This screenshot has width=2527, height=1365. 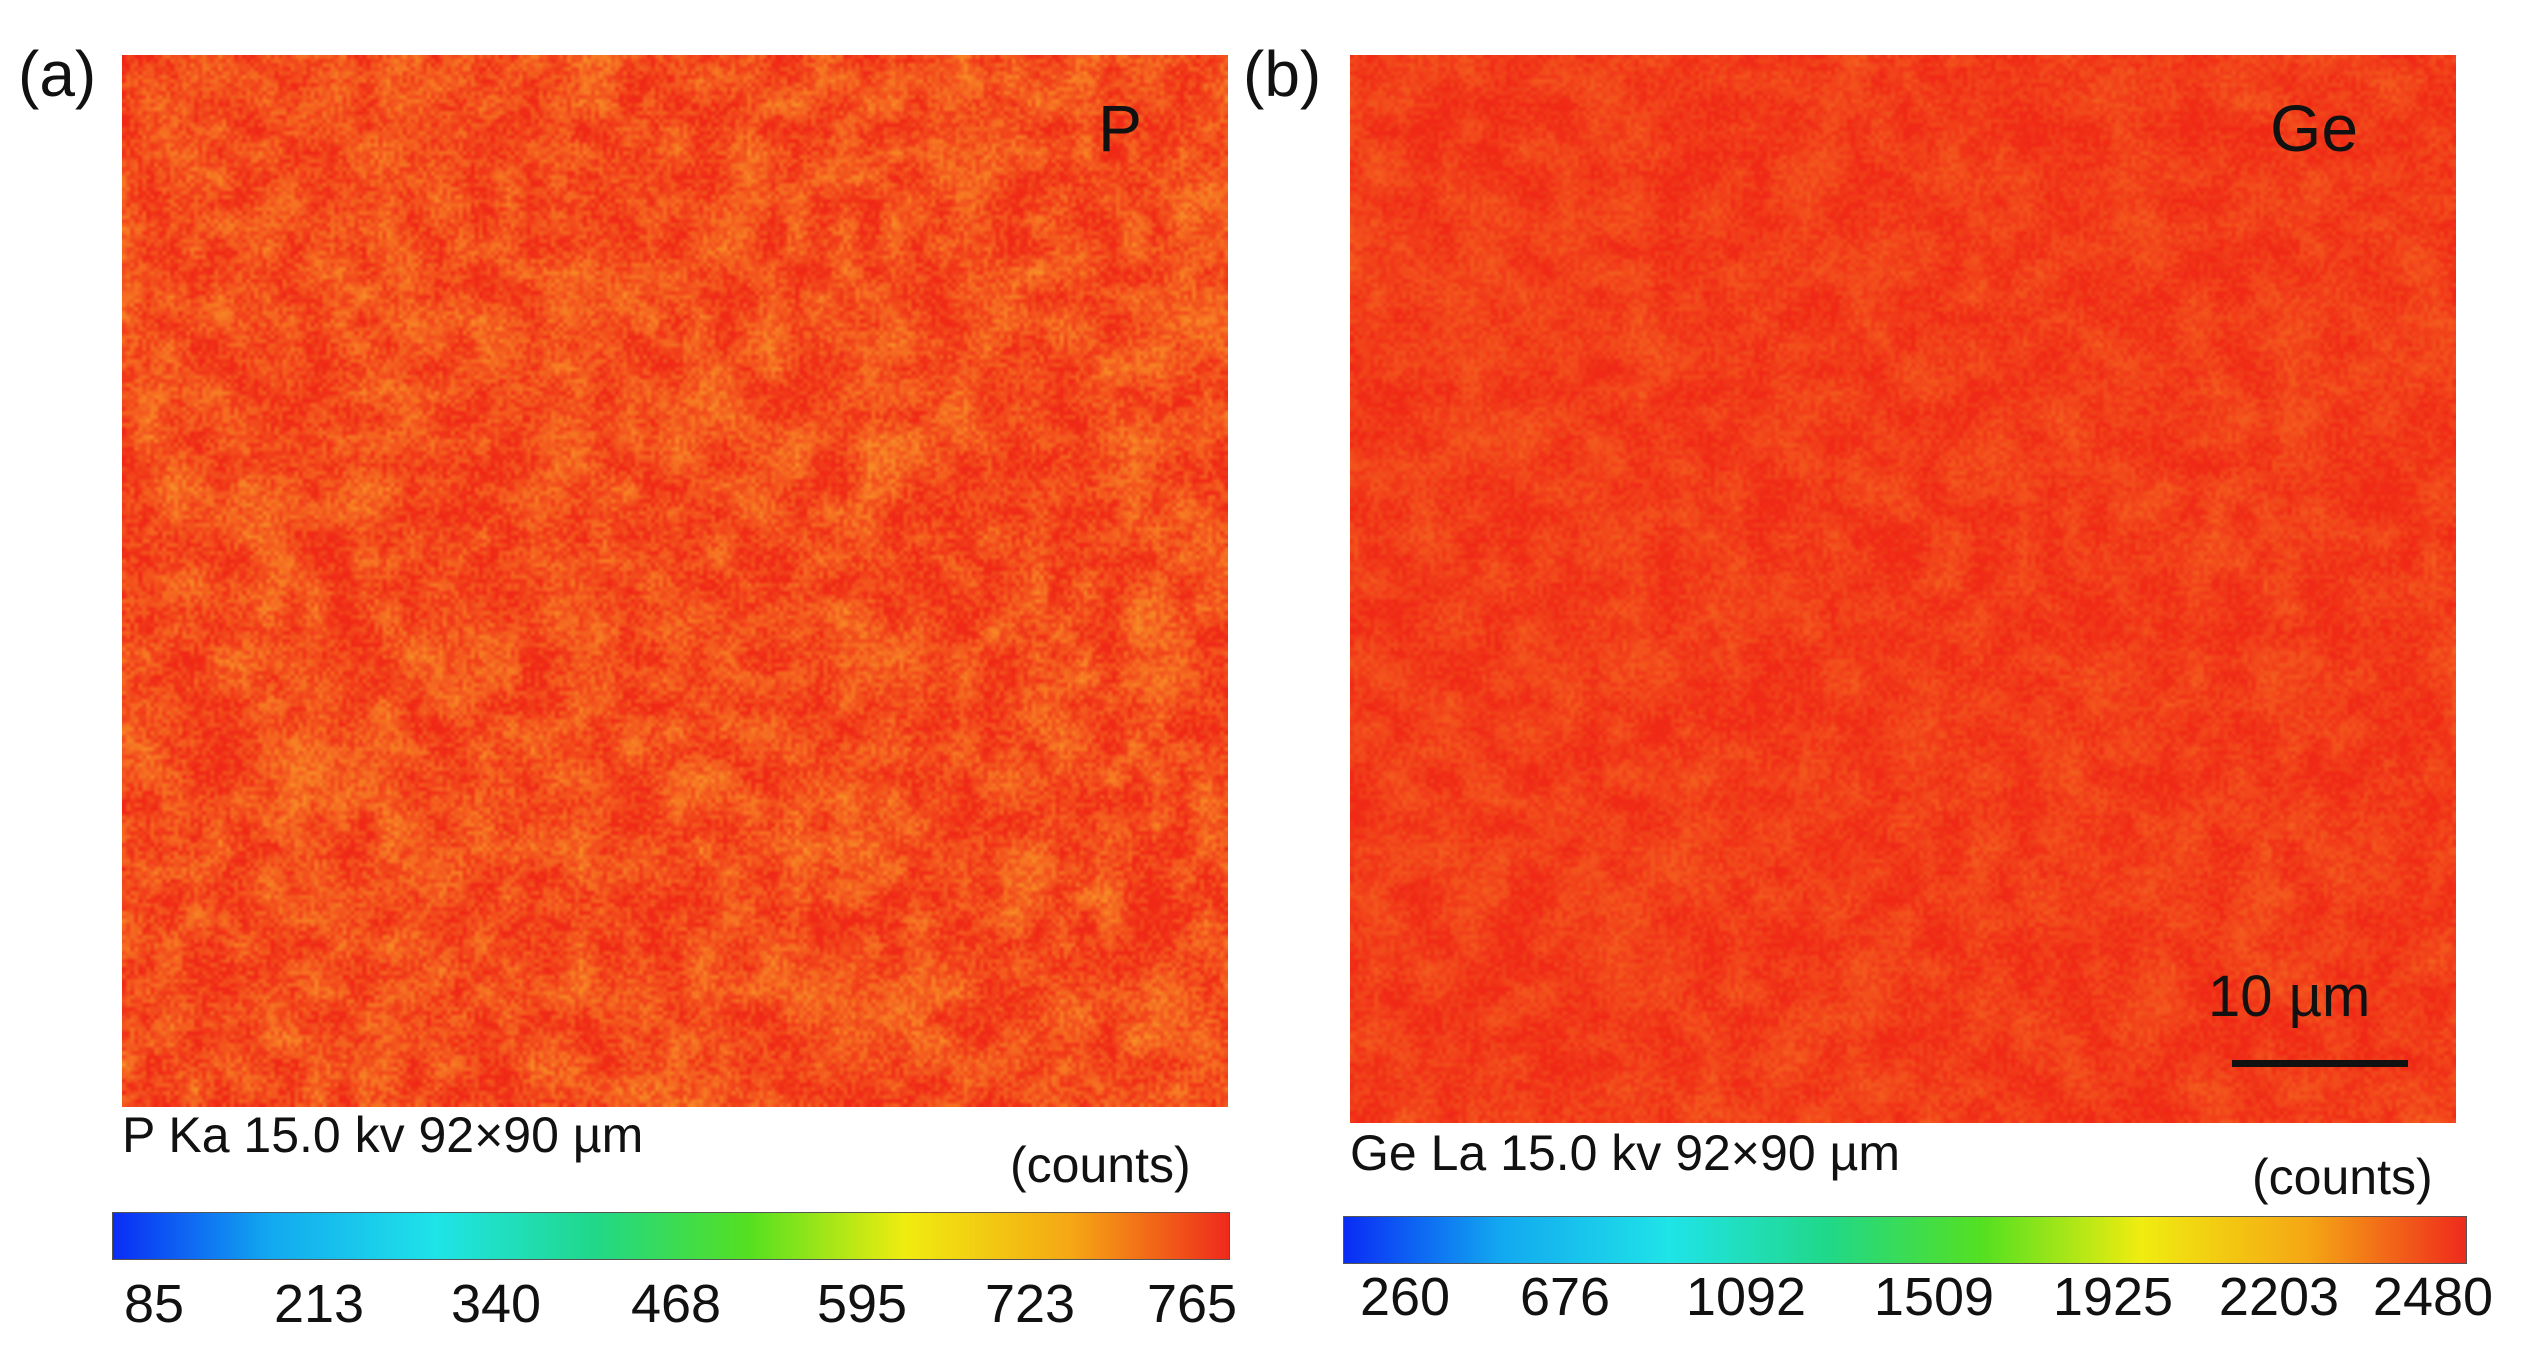 I want to click on colorbar-b-tick: 260, so click(x=1405, y=1297).